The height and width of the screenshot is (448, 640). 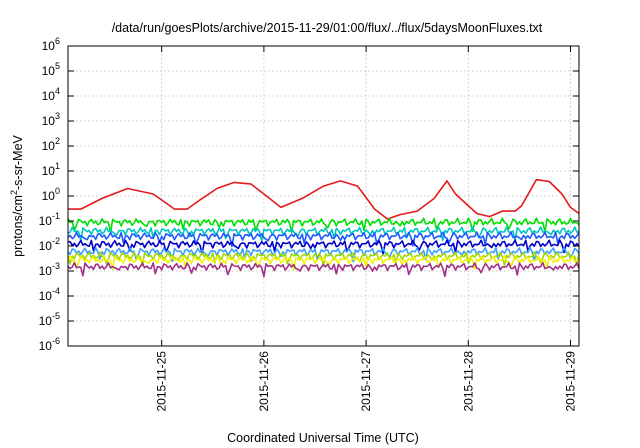 I want to click on y-tick-label-exponent: 2, so click(x=57, y=141).